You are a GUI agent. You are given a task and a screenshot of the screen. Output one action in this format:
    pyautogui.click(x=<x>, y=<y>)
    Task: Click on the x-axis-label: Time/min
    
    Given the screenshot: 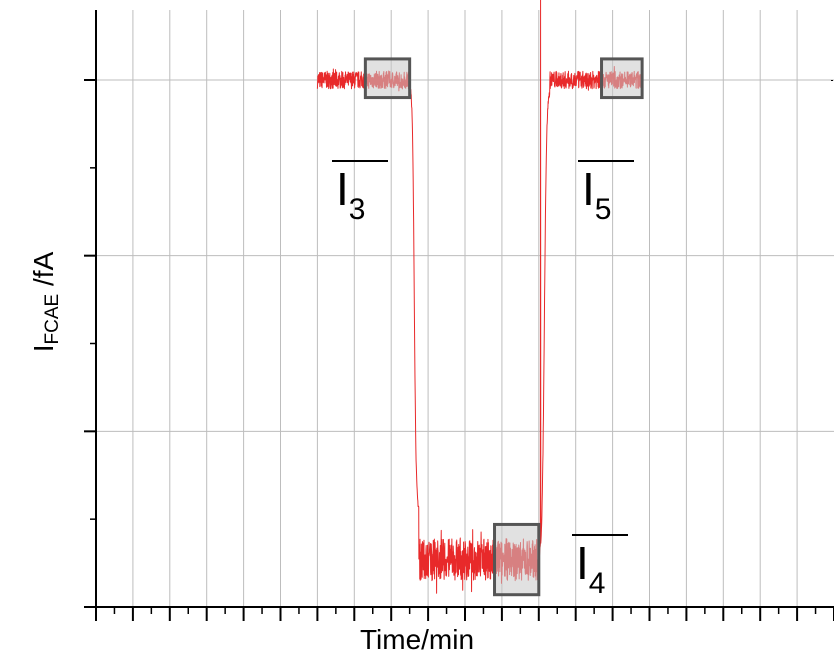 What is the action you would take?
    pyautogui.click(x=417, y=639)
    